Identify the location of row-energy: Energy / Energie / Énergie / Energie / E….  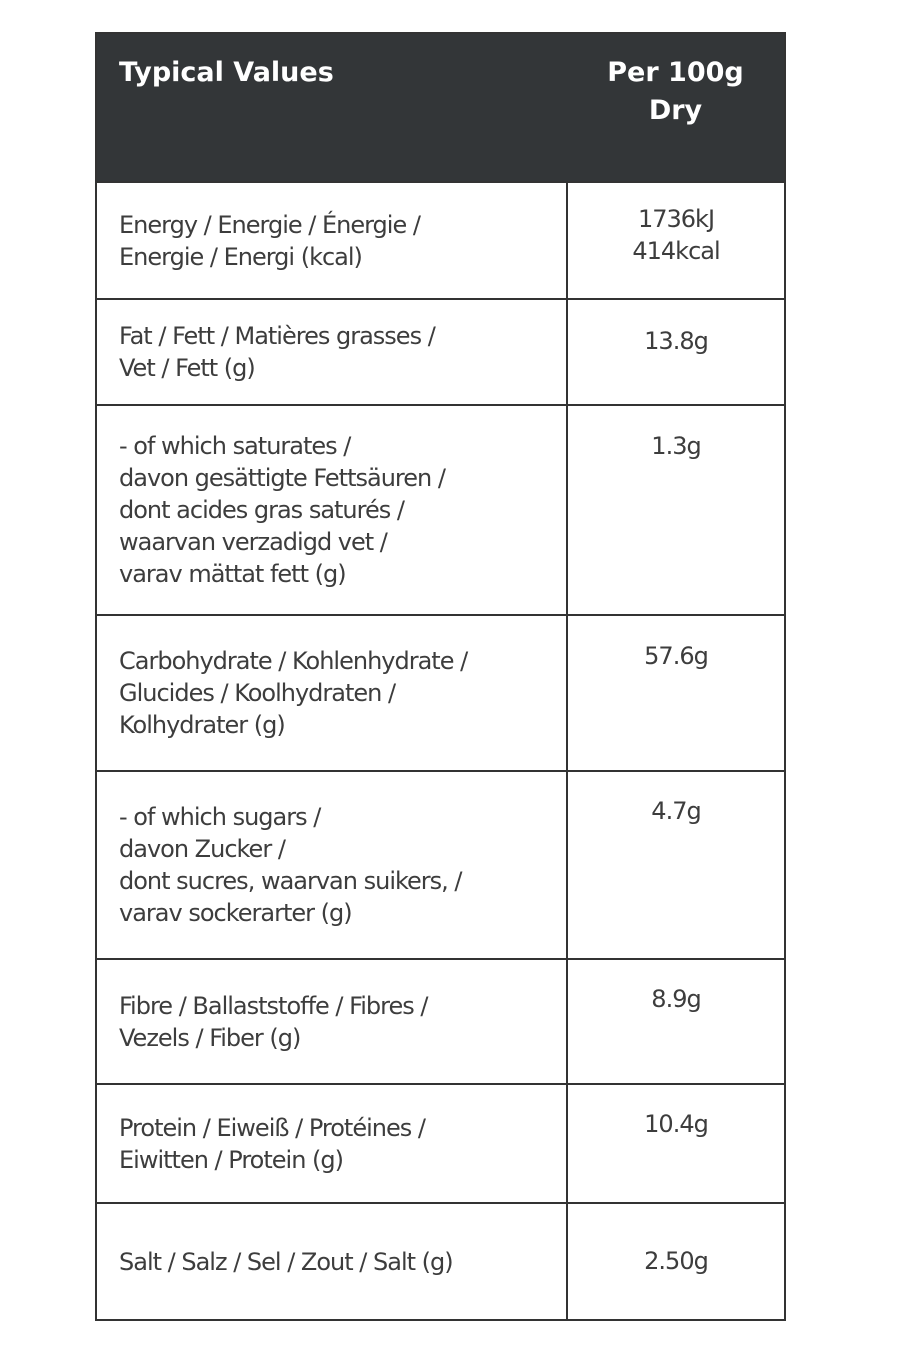
(440, 240).